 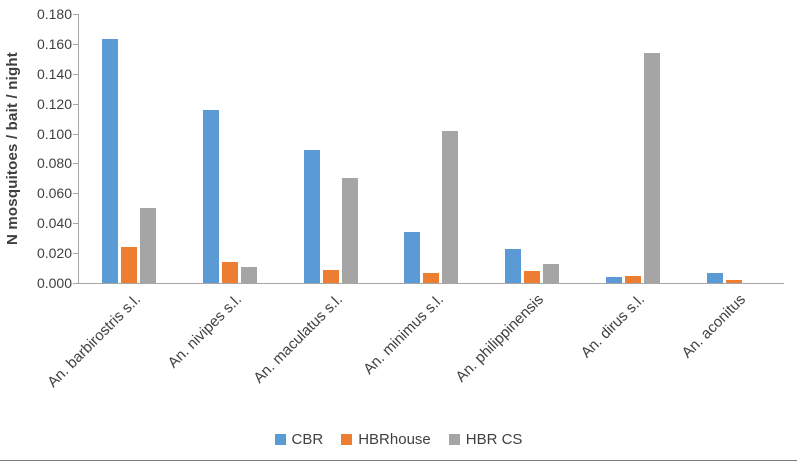 I want to click on legend: CBR HBRhouse HBR CS, so click(x=398, y=439).